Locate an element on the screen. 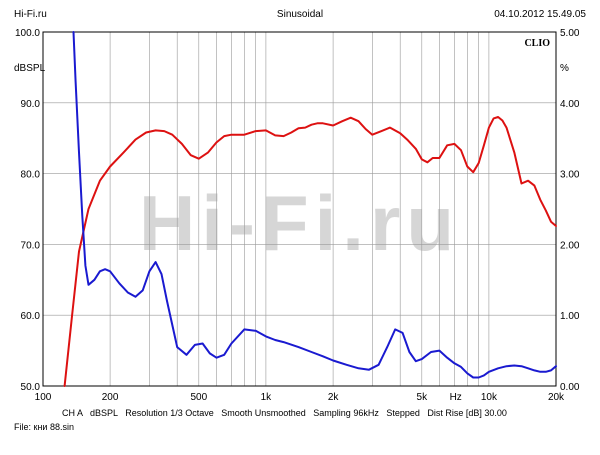 This screenshot has height=455, width=600. x-tick-label: 10k is located at coordinates (489, 397).